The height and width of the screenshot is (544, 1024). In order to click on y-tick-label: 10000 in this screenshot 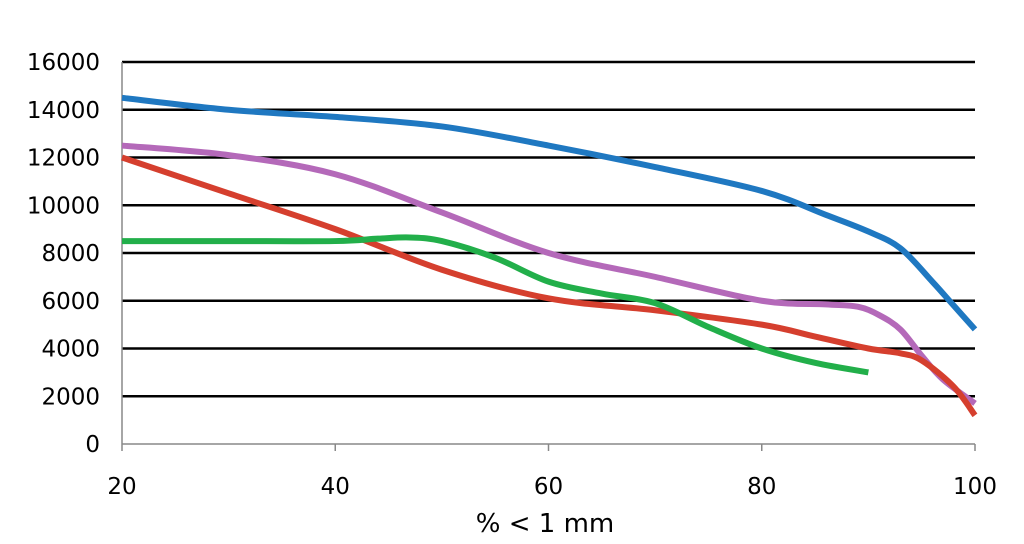, I will do `click(63, 206)`.